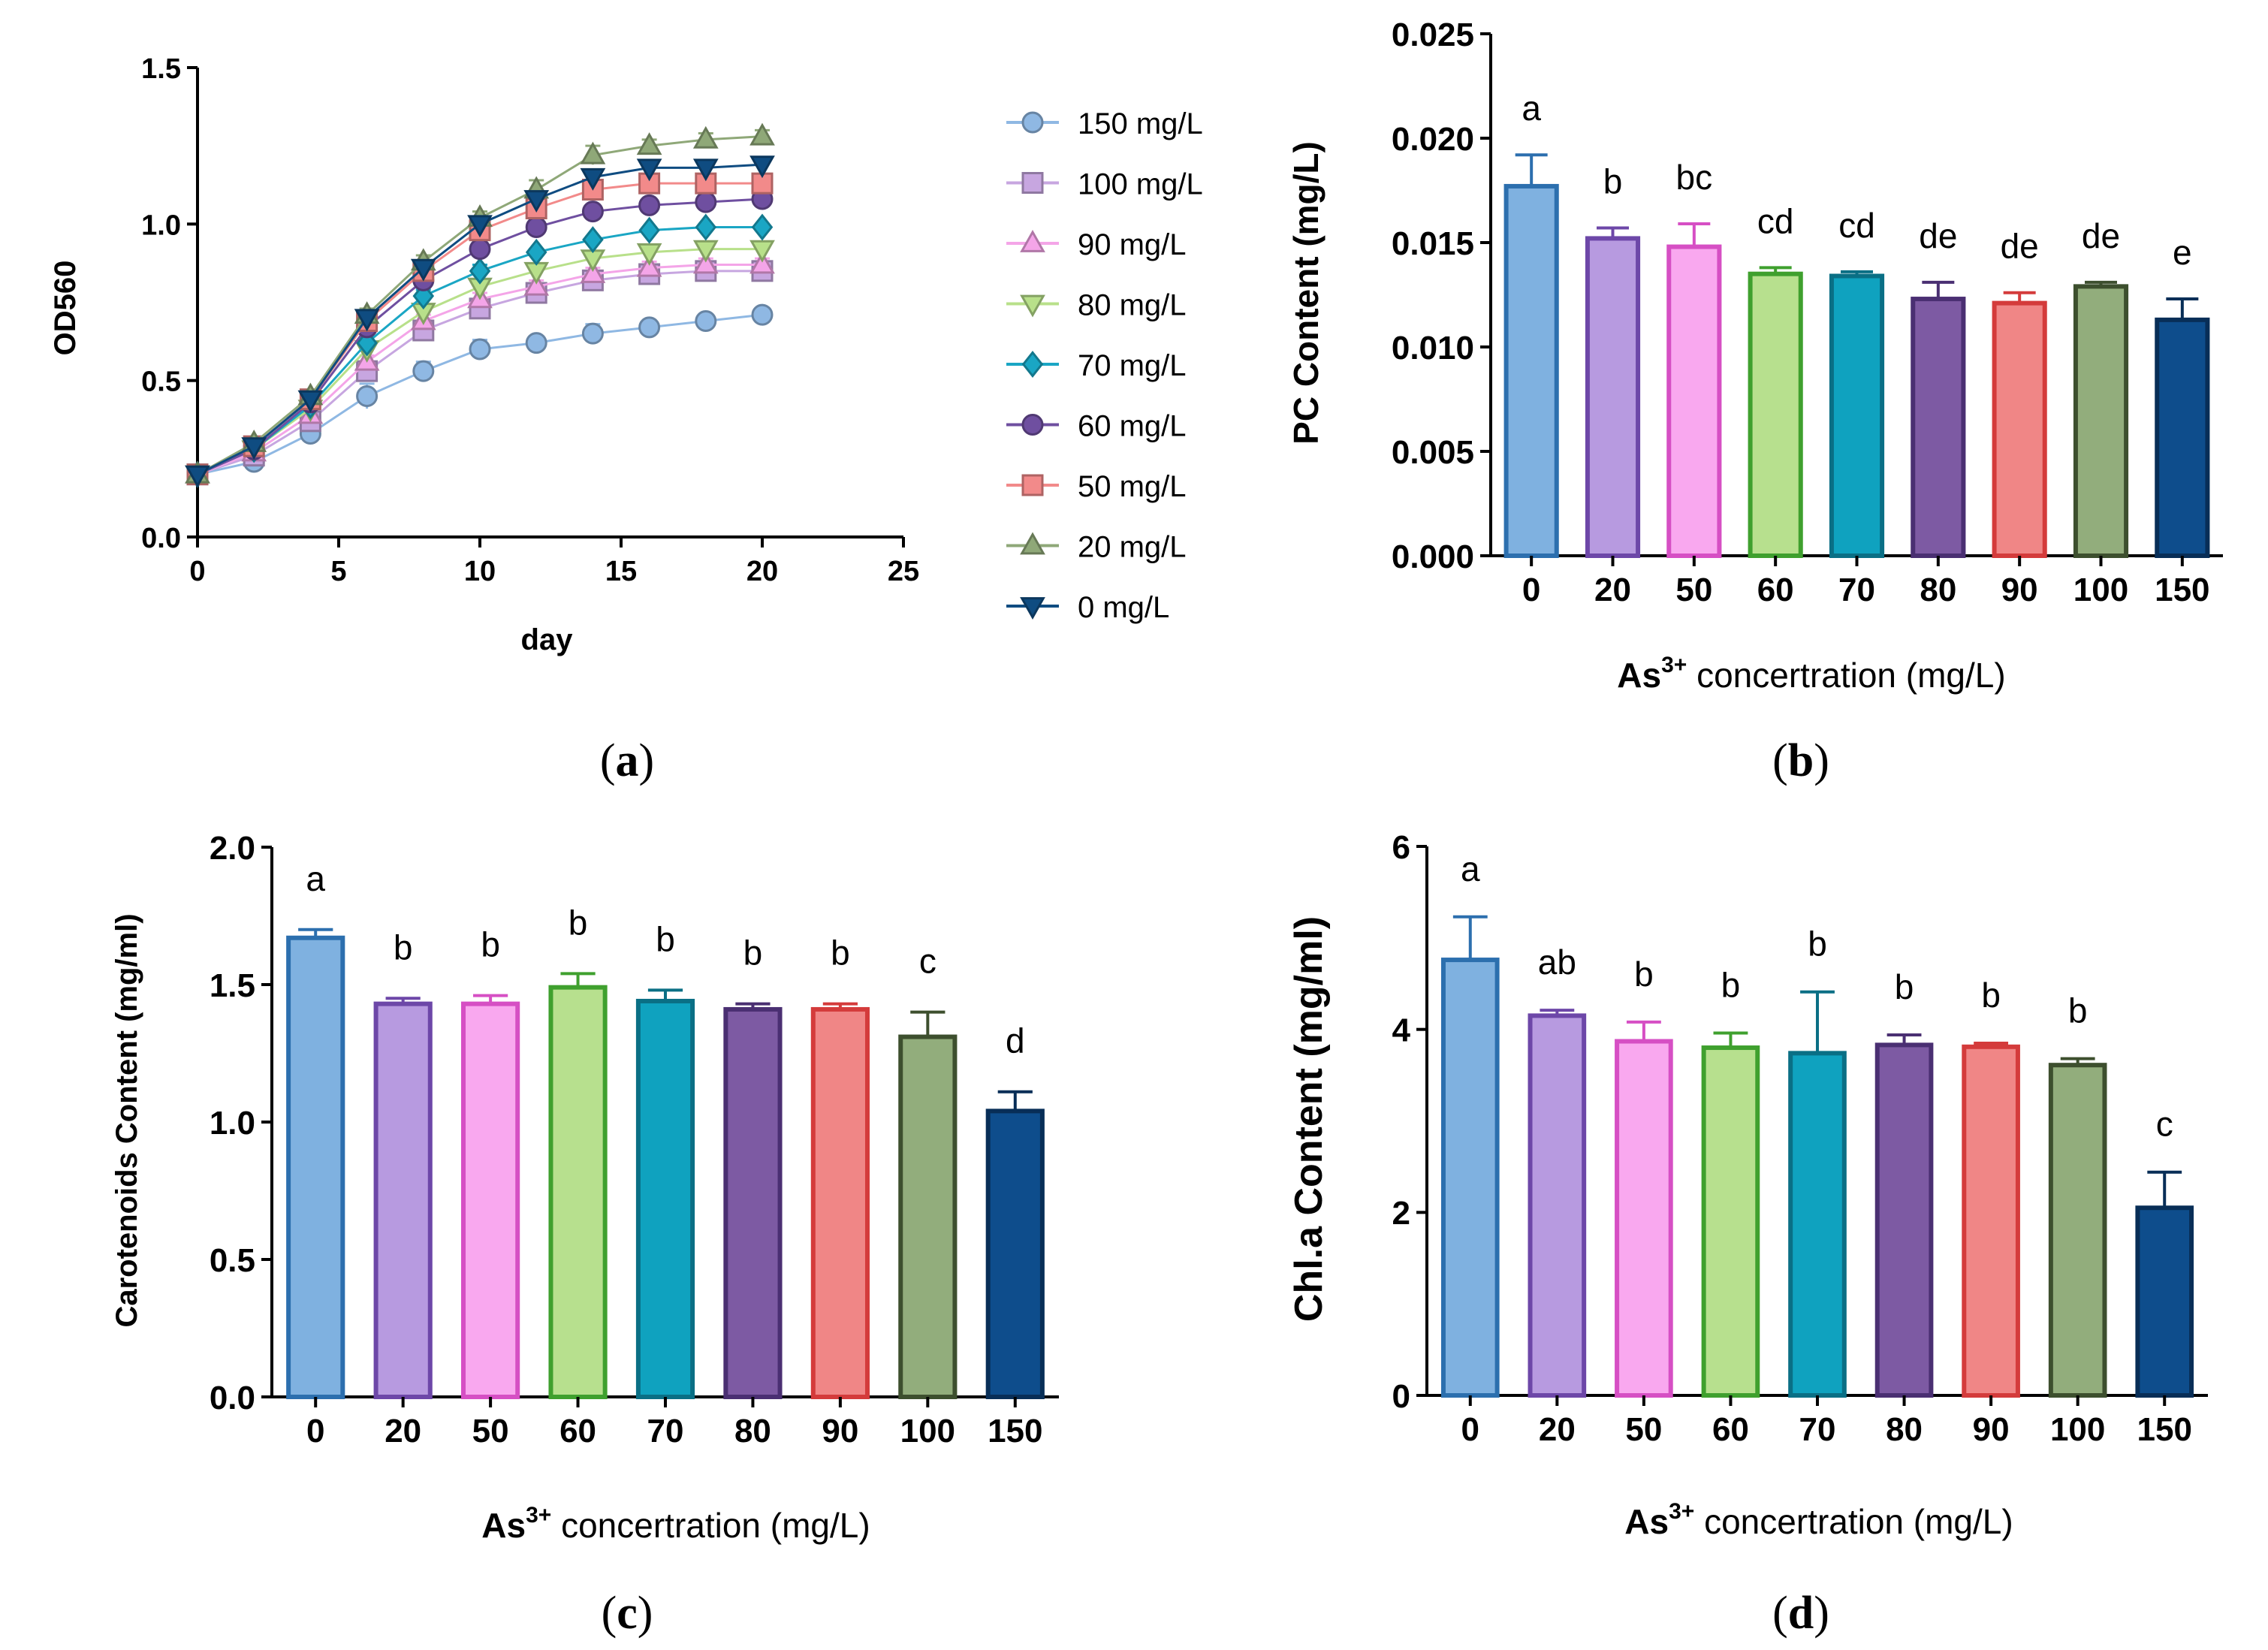 Image resolution: width=2268 pixels, height=1650 pixels. What do you see at coordinates (232, 848) in the screenshot?
I see `y-tick-label: 2.0` at bounding box center [232, 848].